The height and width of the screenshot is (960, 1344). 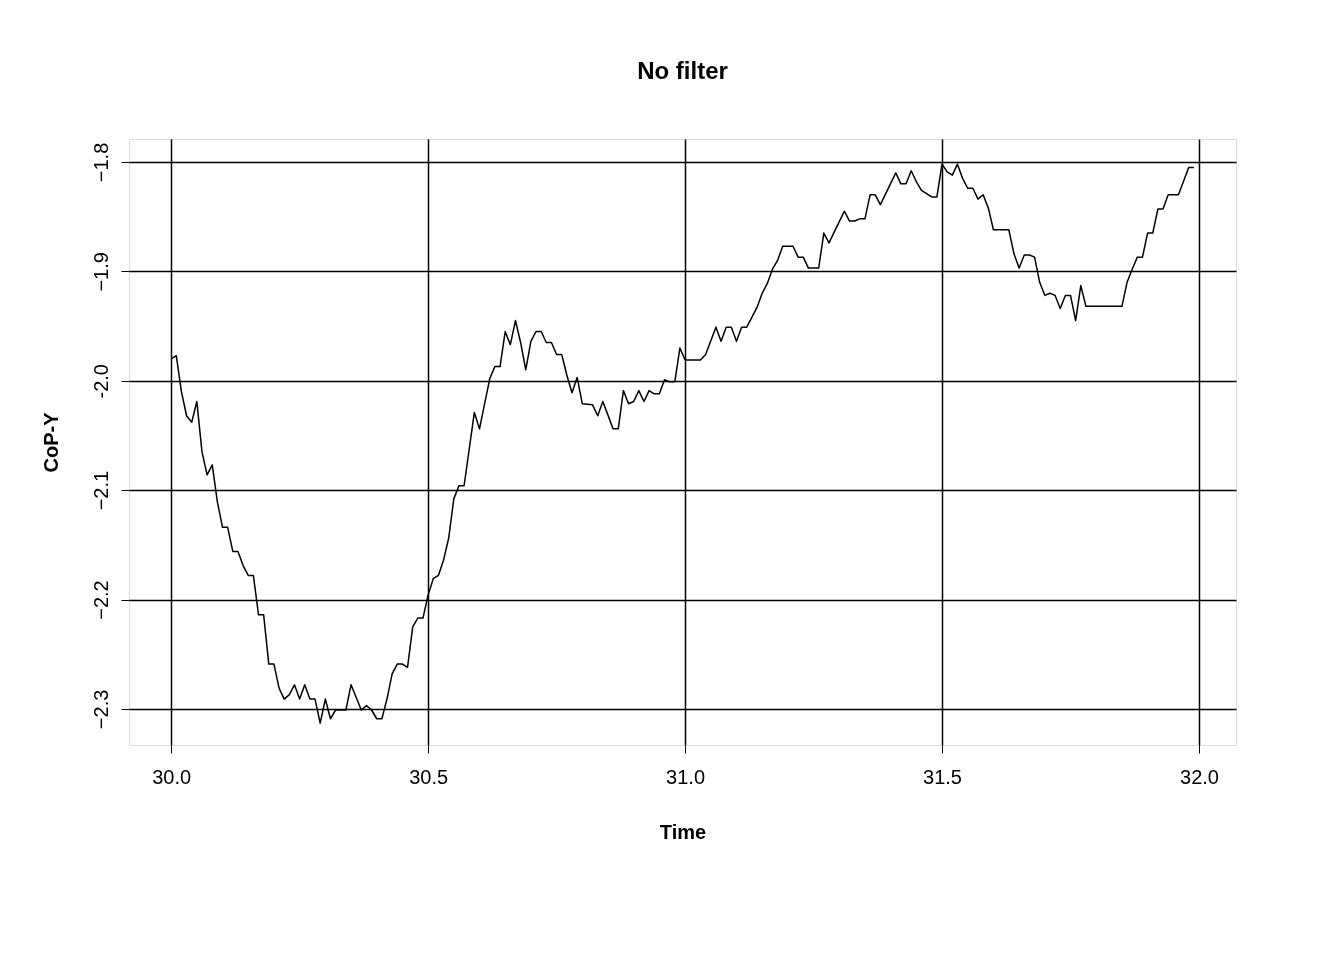 I want to click on y-tick-label: −1.9, so click(x=100, y=272).